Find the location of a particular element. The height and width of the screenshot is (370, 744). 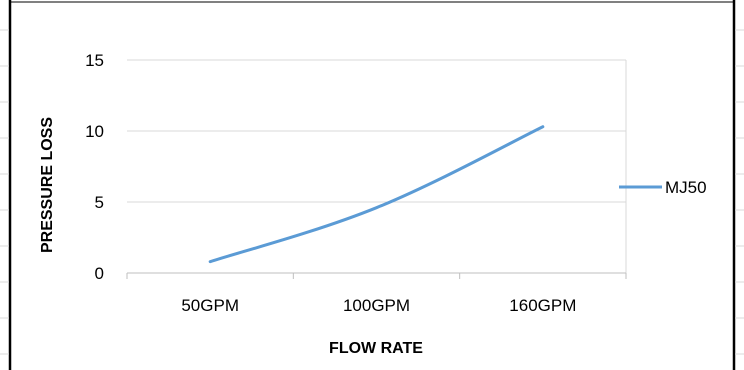

x-tick-label: 50GPM is located at coordinates (210, 305).